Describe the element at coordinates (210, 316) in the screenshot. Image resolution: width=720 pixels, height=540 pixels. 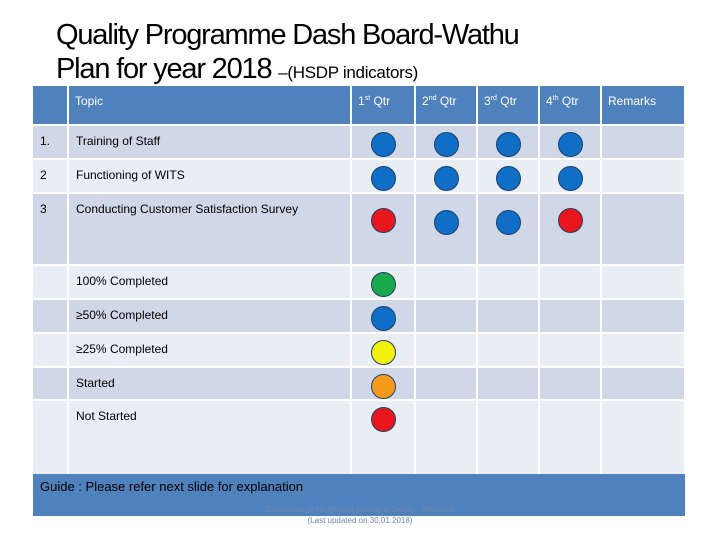
I see `legend-label: ≥50% Completed` at that location.